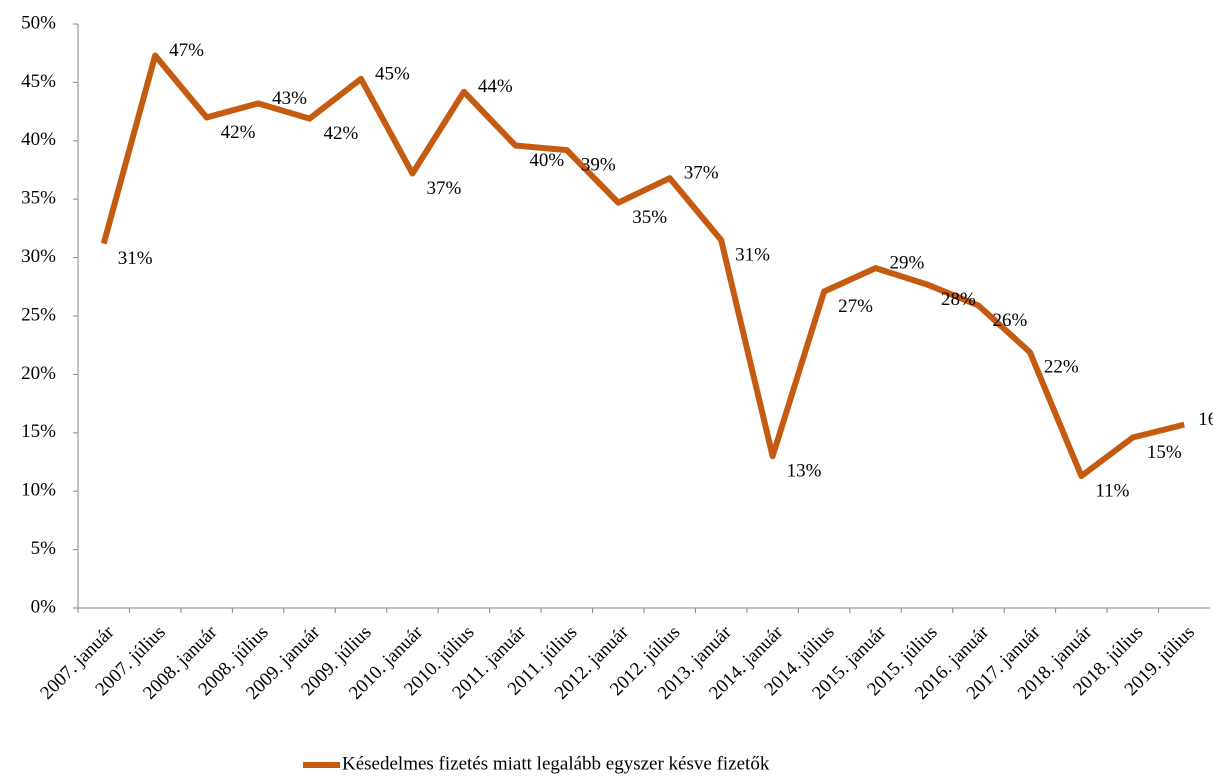 The width and height of the screenshot is (1213, 778). I want to click on data-label: 13%, so click(804, 471).